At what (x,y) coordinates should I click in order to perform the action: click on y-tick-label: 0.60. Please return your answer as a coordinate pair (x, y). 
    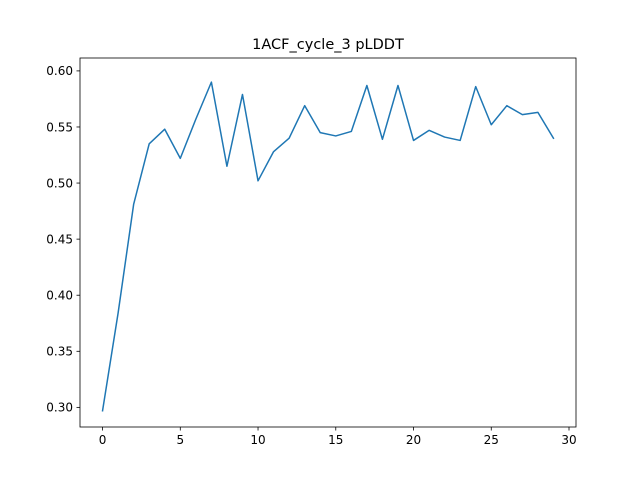
    Looking at the image, I should click on (59, 71).